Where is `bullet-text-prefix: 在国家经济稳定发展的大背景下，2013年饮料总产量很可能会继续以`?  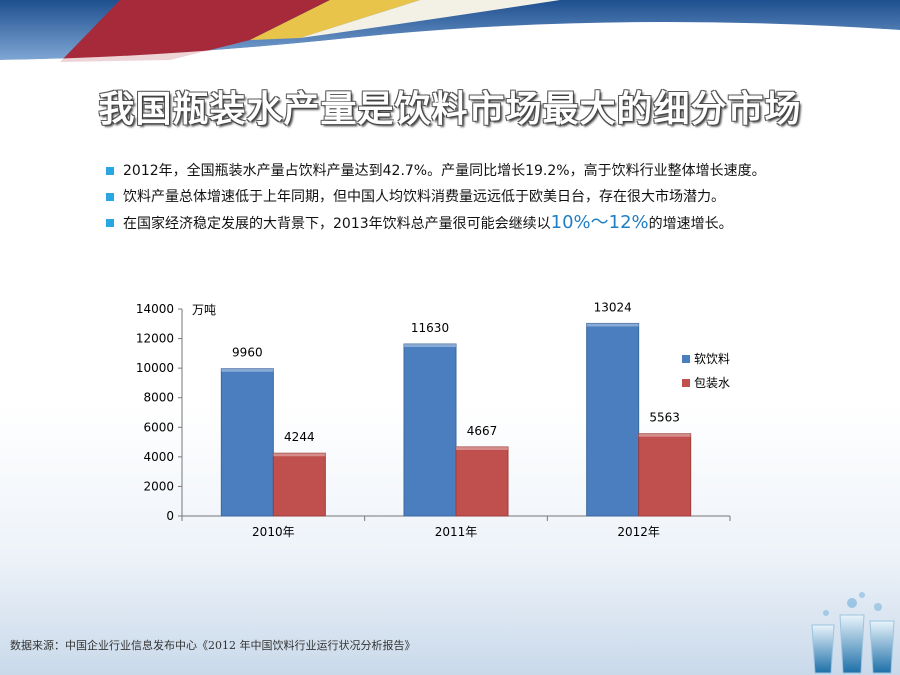
bullet-text-prefix: 在国家经济稳定发展的大背景下，2013年饮料总产量很可能会继续以 is located at coordinates (337, 224).